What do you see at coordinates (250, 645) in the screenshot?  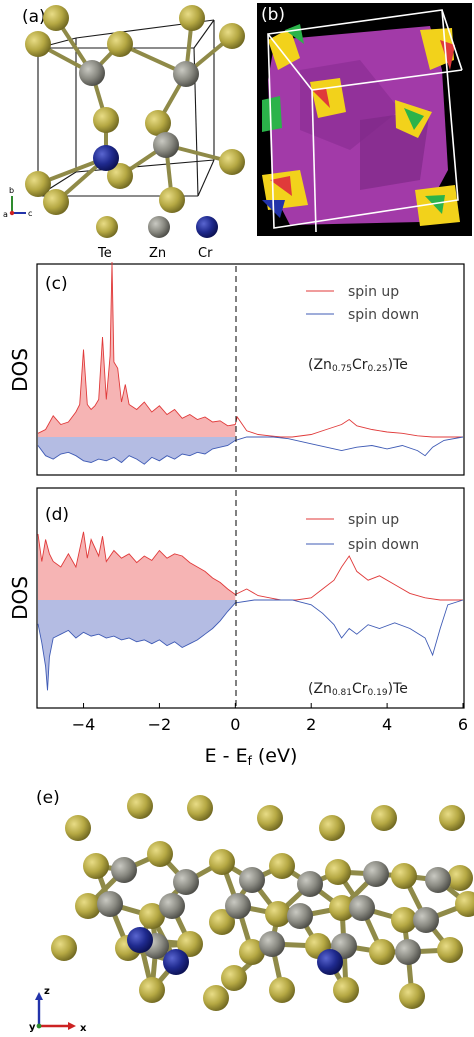 I see `spin-down-curve` at bounding box center [250, 645].